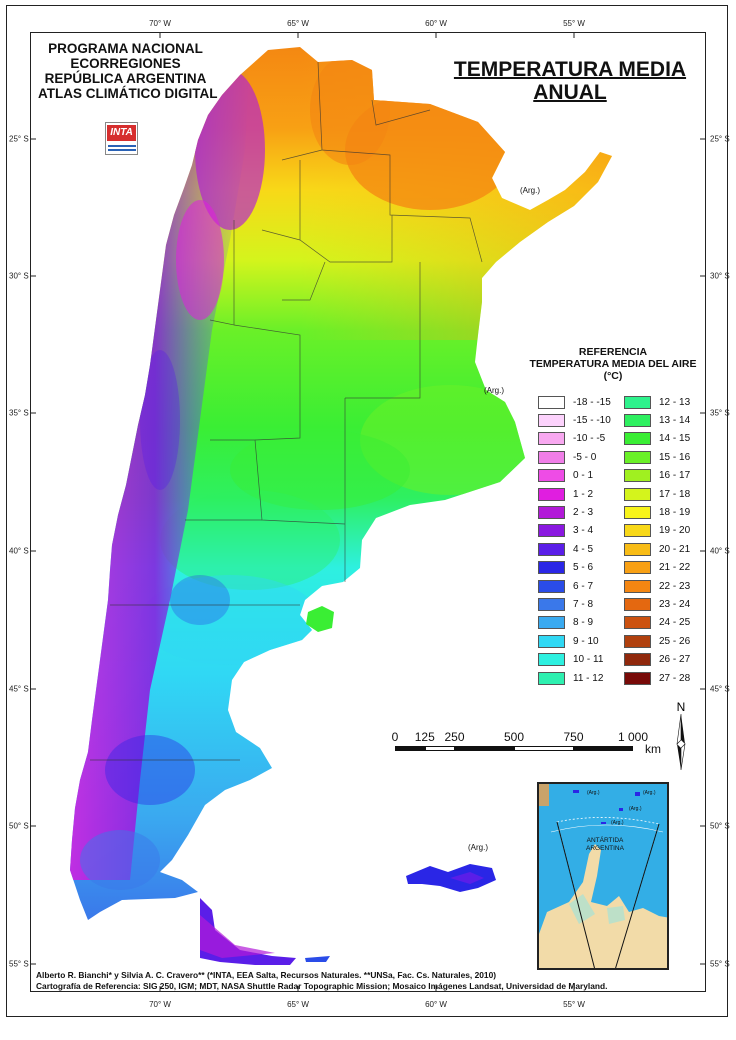  What do you see at coordinates (657, 457) in the screenshot?
I see `legend-item: 15 - 16` at bounding box center [657, 457].